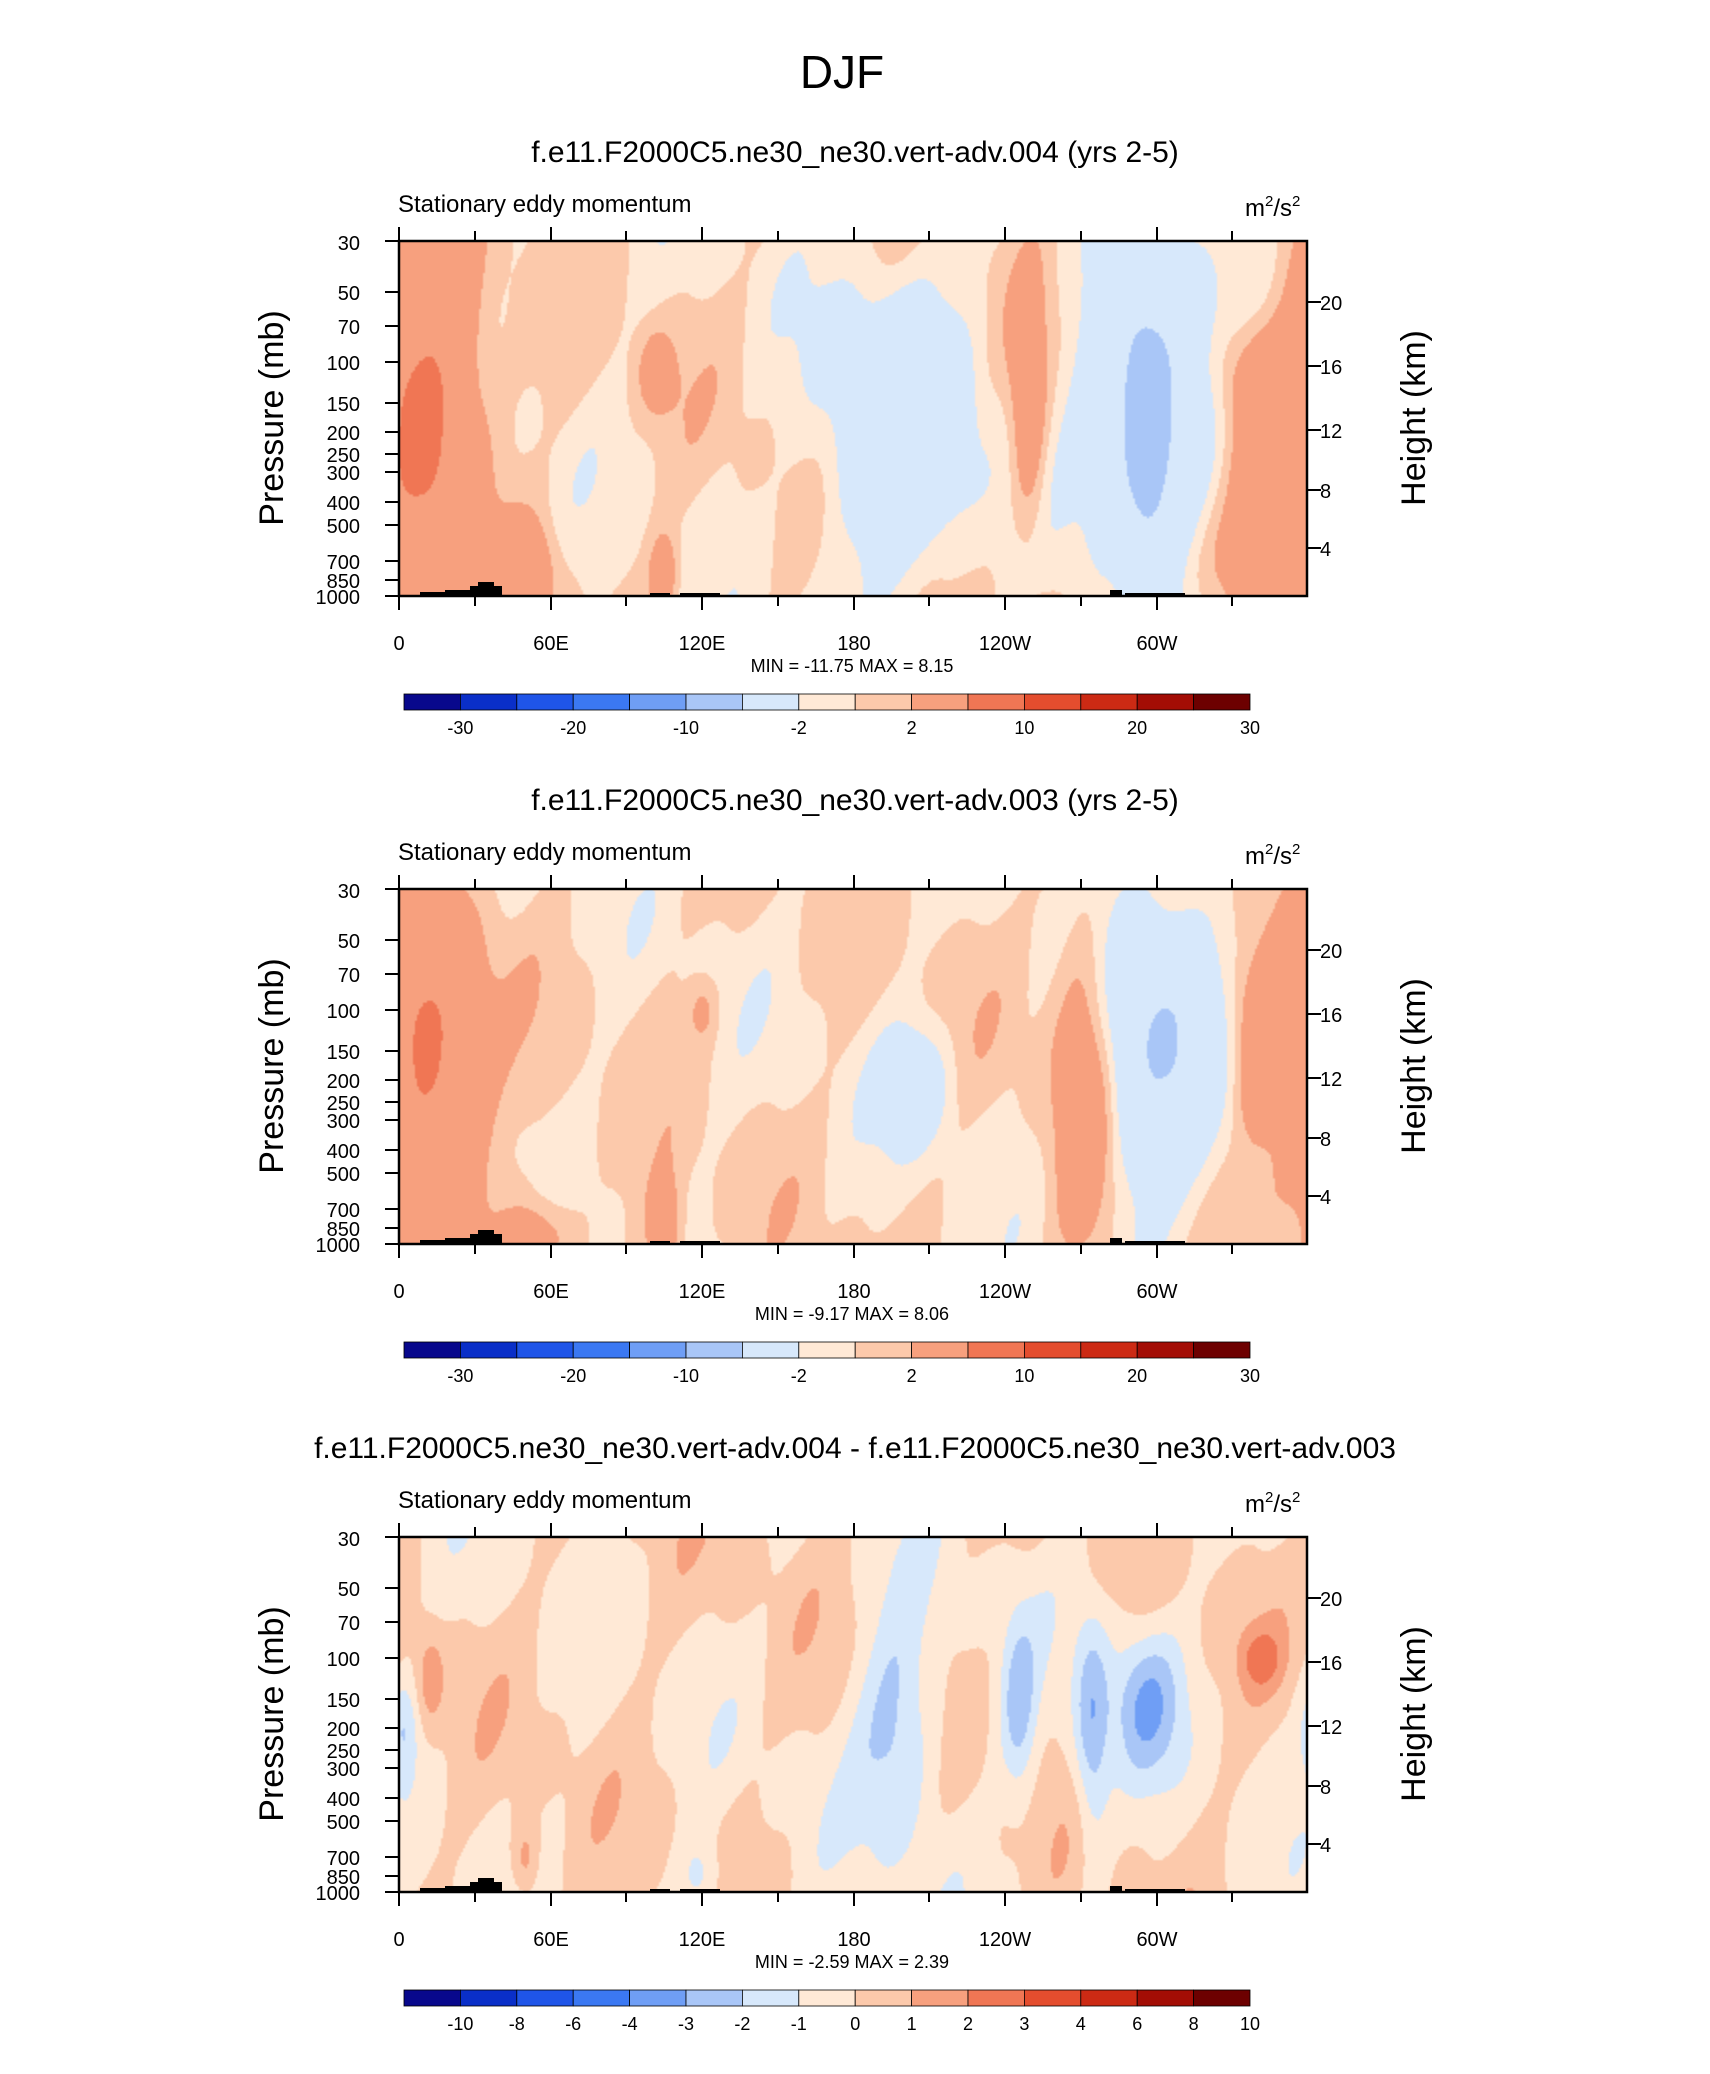 The width and height of the screenshot is (1710, 2074). What do you see at coordinates (1325, 1846) in the screenshot?
I see `panel-3-height-tick: 4` at bounding box center [1325, 1846].